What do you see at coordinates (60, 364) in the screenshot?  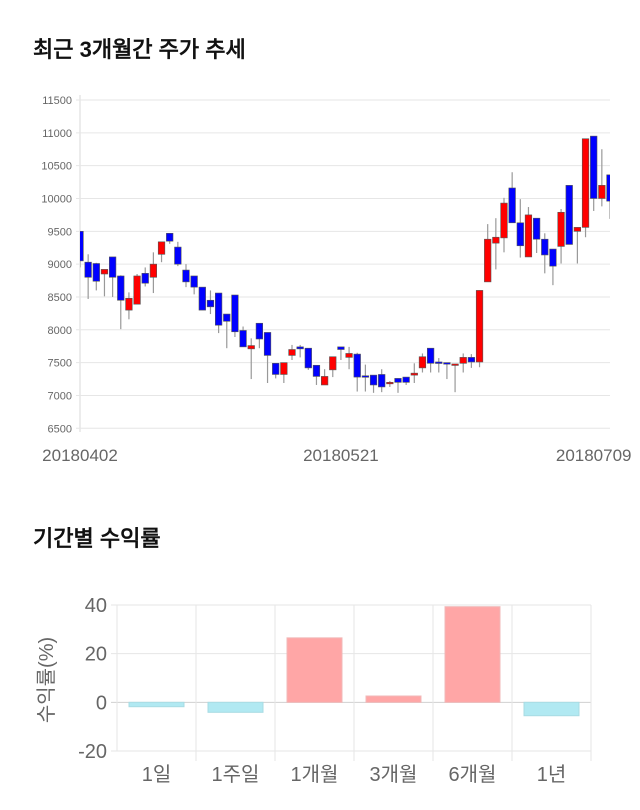 I see `y-tick-label: 7500` at bounding box center [60, 364].